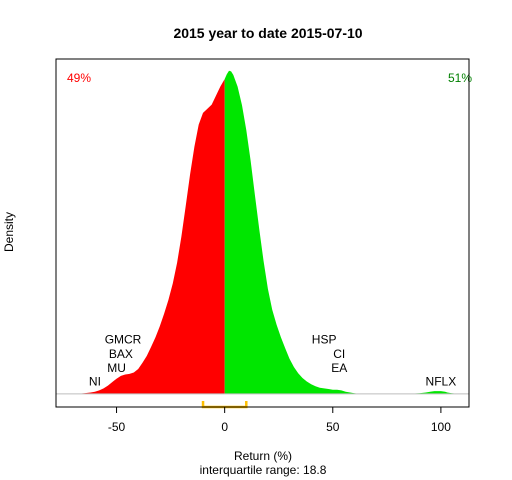 This screenshot has width=512, height=480. I want to click on x-tick-label: 100, so click(441, 427).